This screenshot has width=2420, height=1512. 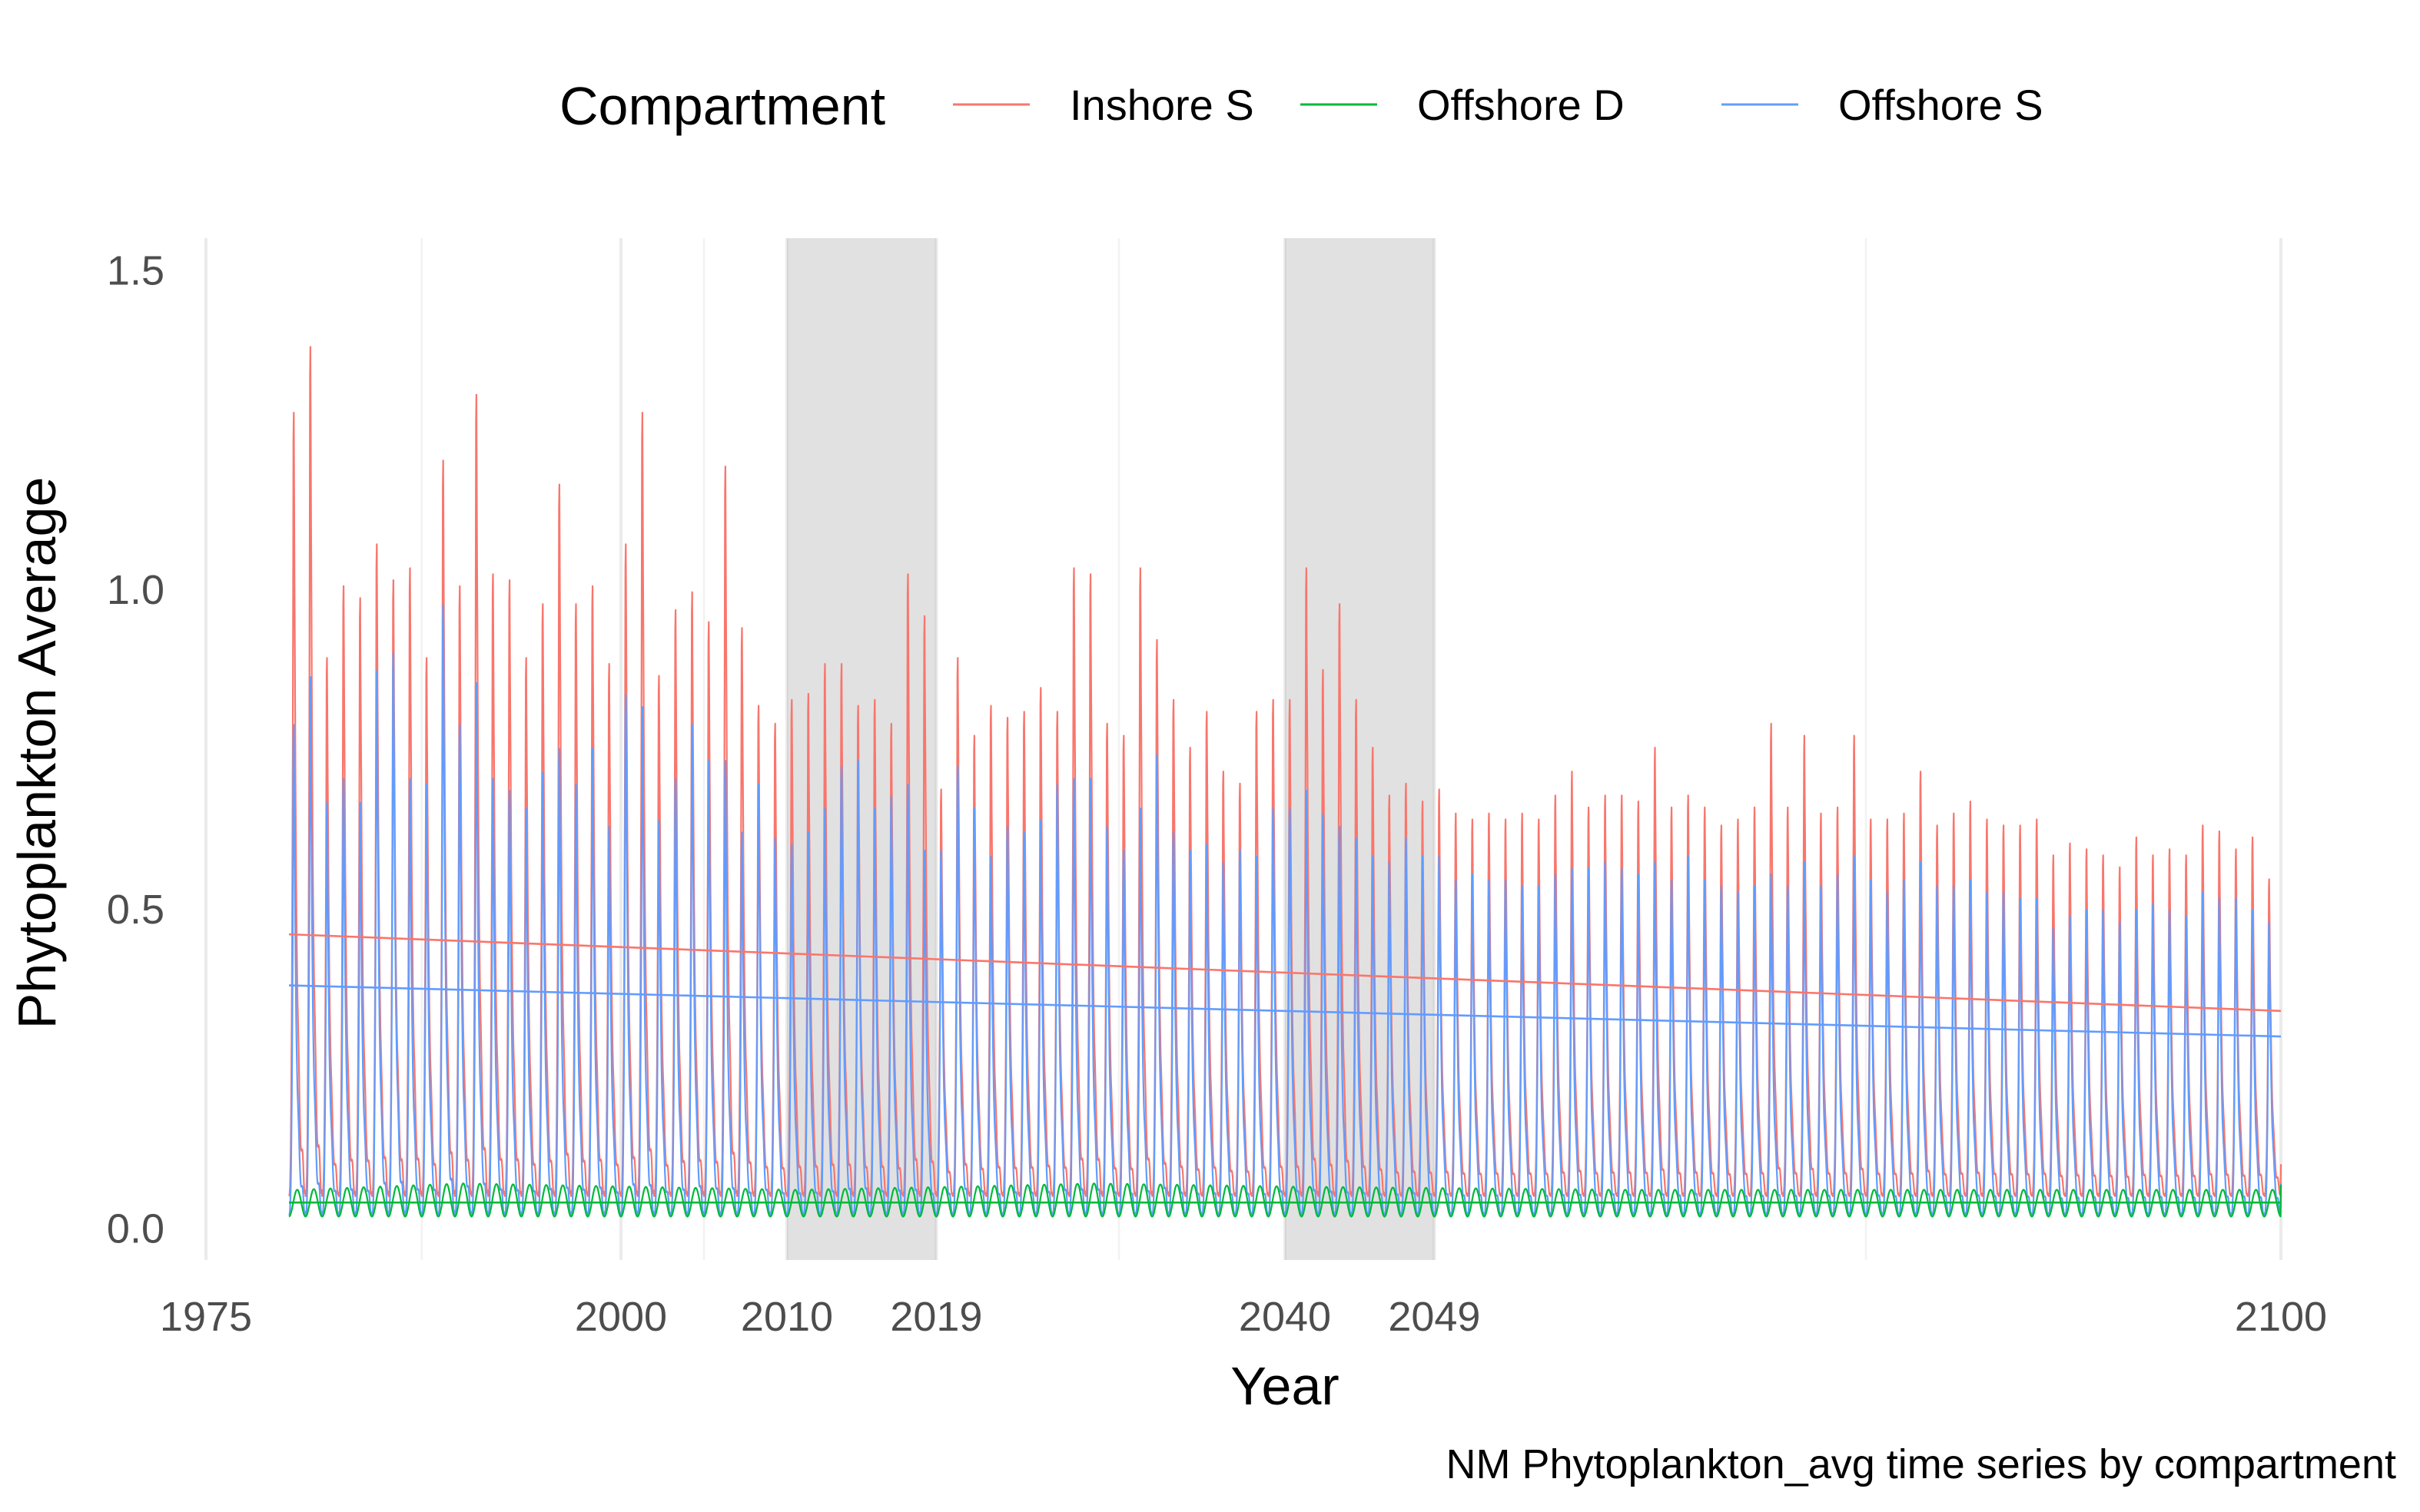 What do you see at coordinates (722, 106) in the screenshot?
I see `legend-title: Compartment` at bounding box center [722, 106].